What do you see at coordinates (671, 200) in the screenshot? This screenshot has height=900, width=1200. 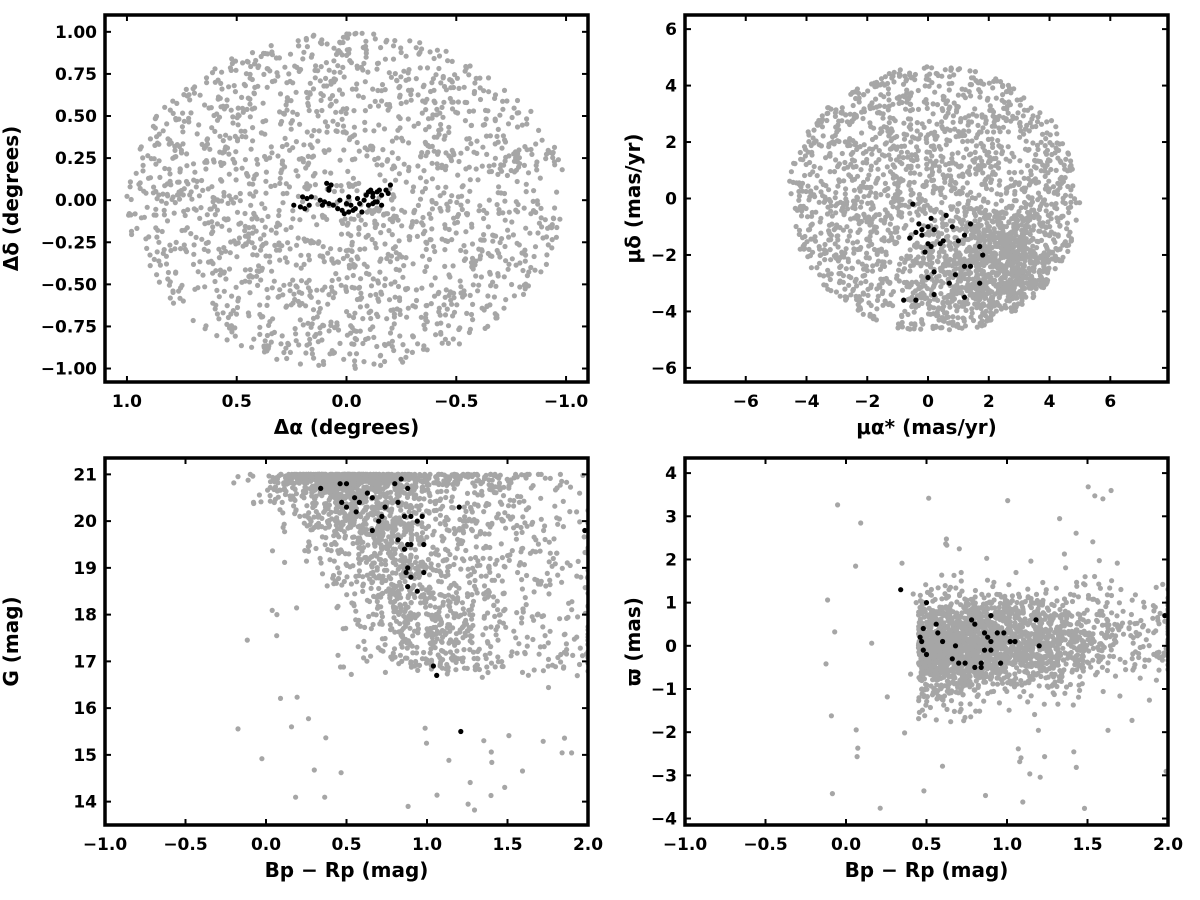 I see `y-tick-label: 0` at bounding box center [671, 200].